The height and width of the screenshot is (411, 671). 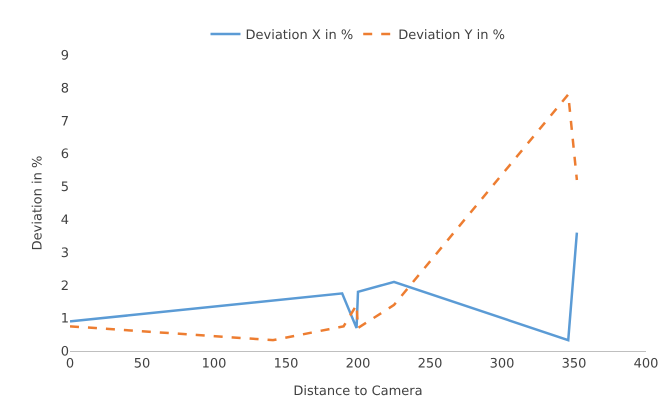 What do you see at coordinates (300, 36) in the screenshot?
I see `legend-label: Deviation X in %` at bounding box center [300, 36].